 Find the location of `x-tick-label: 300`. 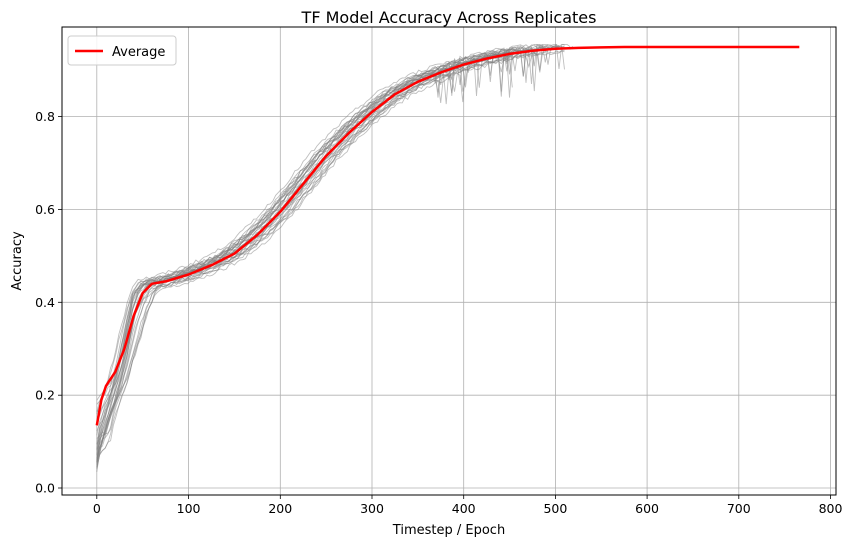

x-tick-label: 300 is located at coordinates (372, 508).